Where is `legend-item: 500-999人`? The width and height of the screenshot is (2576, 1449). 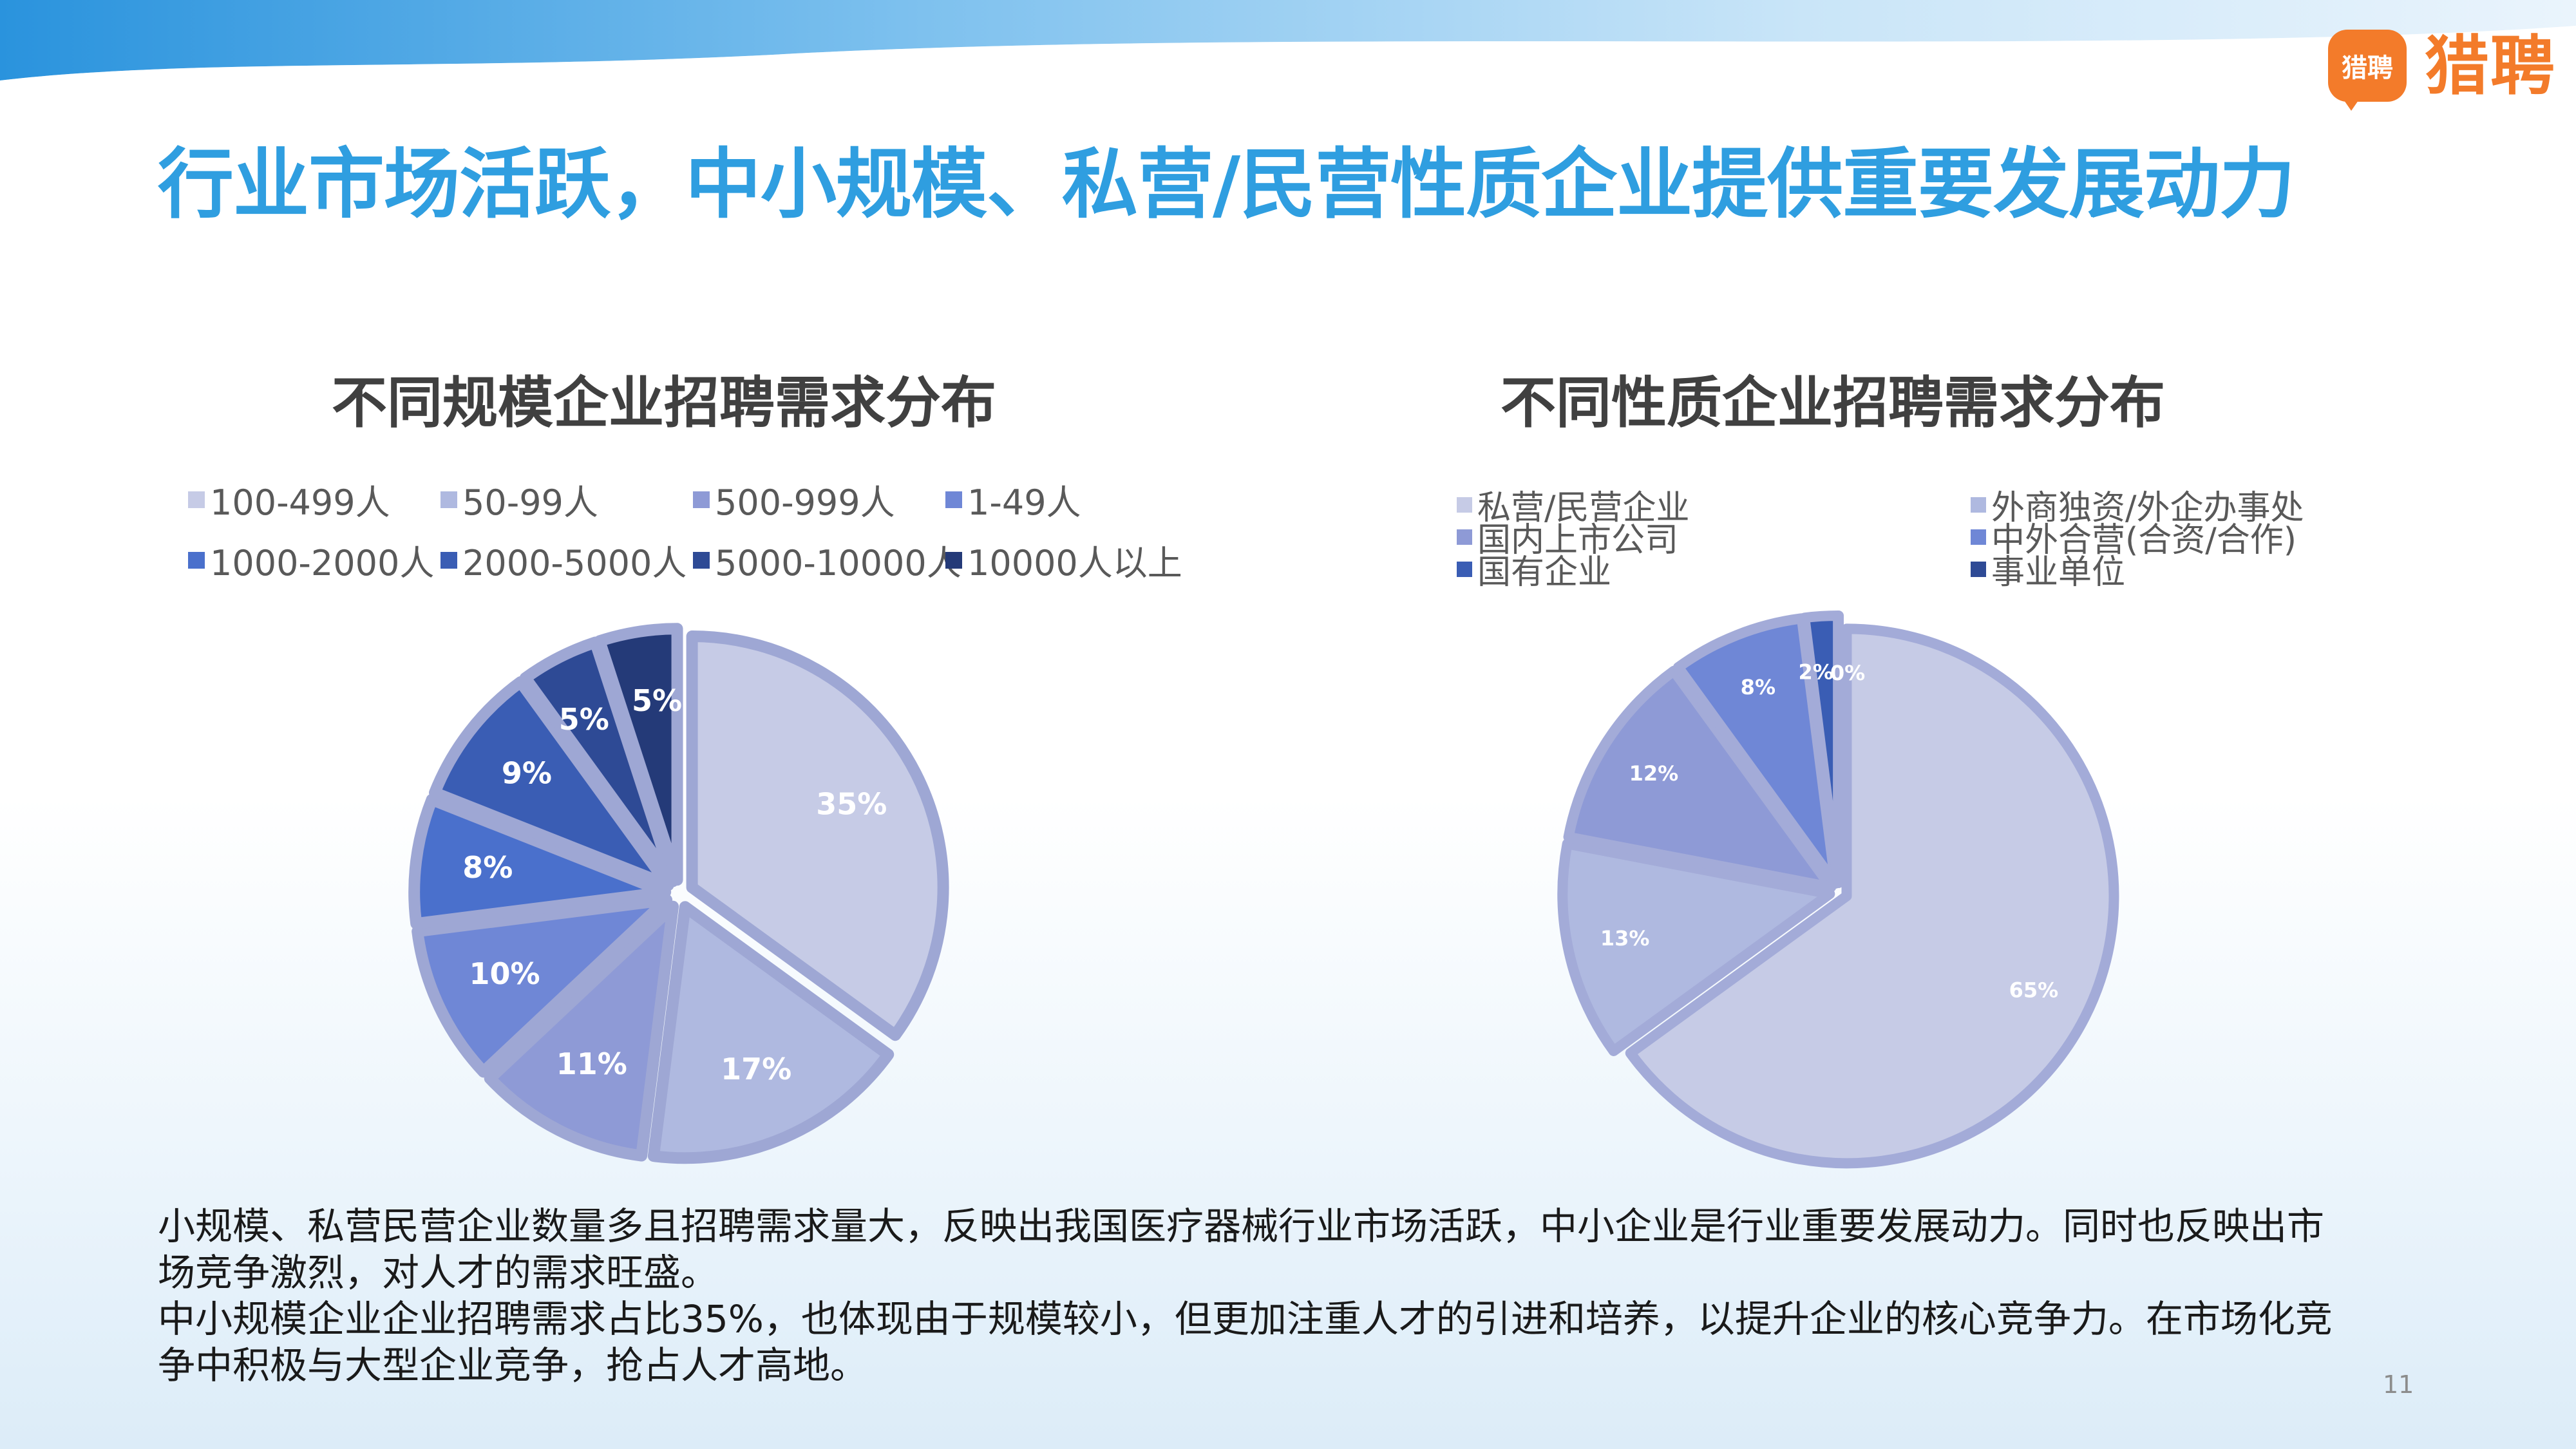
legend-item: 500-999人 is located at coordinates (794, 499).